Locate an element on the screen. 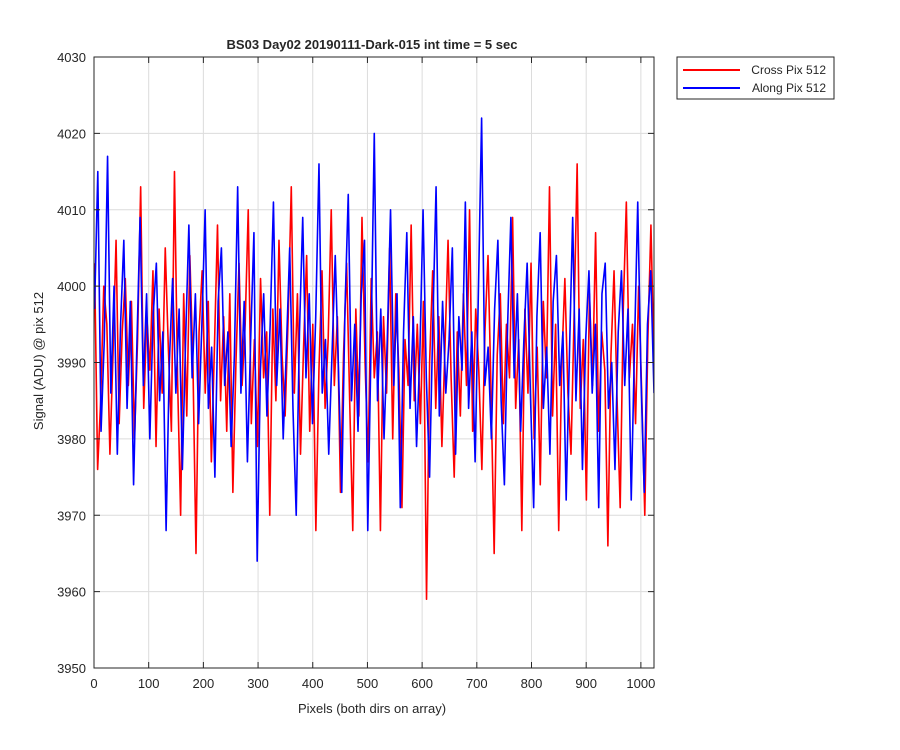 The height and width of the screenshot is (750, 900). y-axis-label: Signal (ADU) @ pix 512 is located at coordinates (38, 361).